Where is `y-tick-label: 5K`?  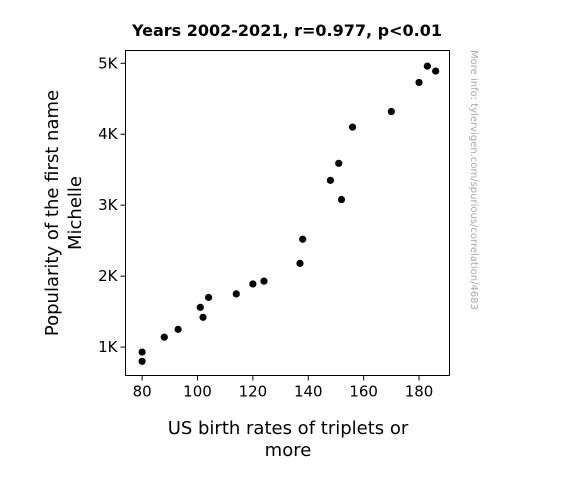
y-tick-label: 5K is located at coordinates (108, 63).